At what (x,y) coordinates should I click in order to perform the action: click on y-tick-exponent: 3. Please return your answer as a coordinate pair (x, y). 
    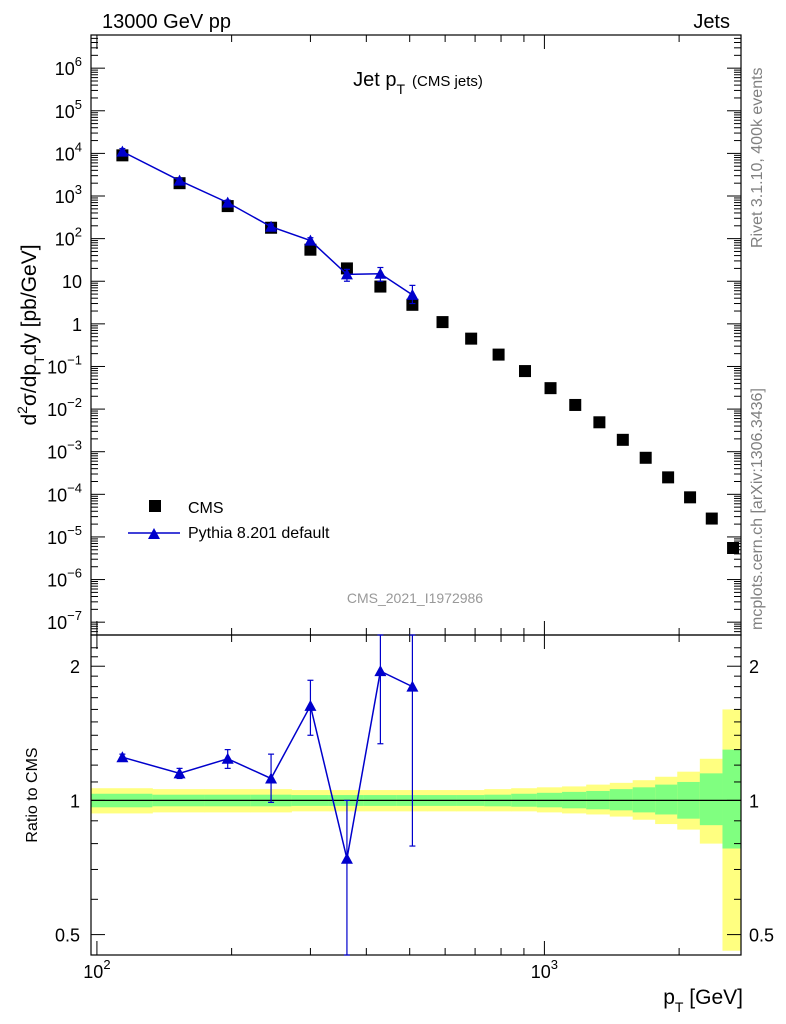
    Looking at the image, I should click on (78, 189).